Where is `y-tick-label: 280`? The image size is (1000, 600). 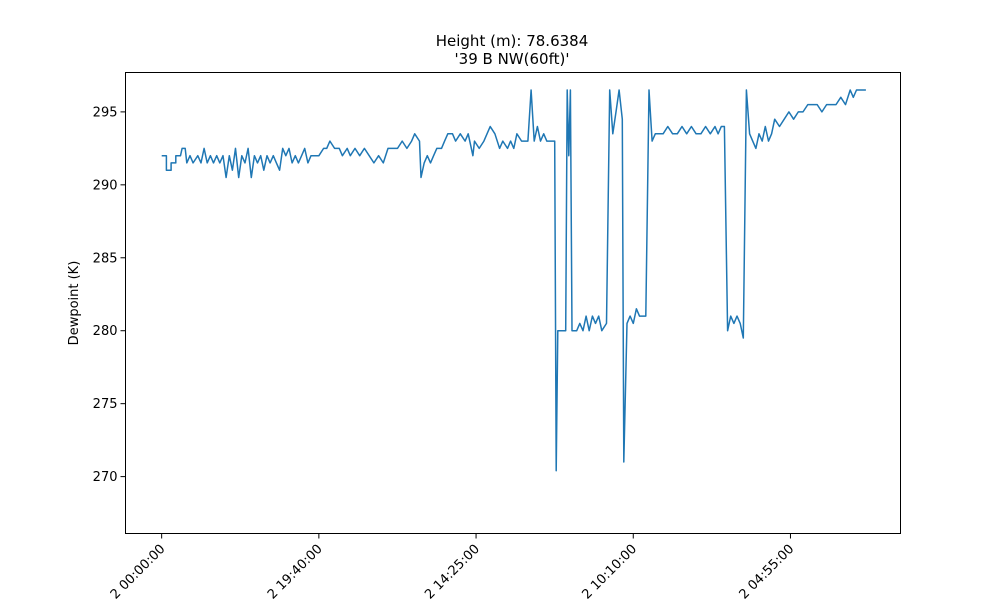 y-tick-label: 280 is located at coordinates (105, 331).